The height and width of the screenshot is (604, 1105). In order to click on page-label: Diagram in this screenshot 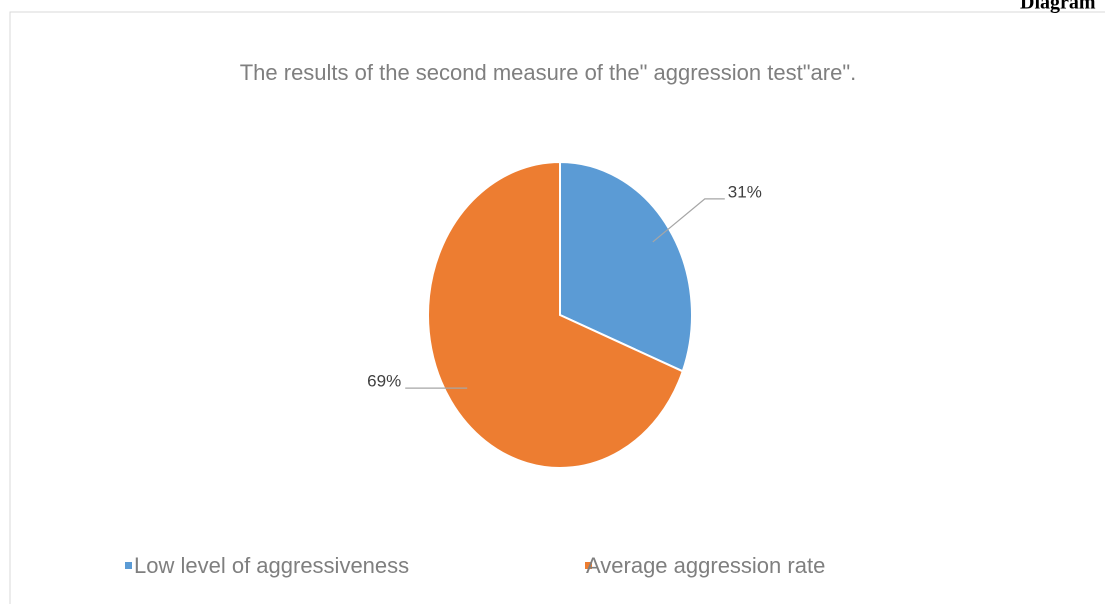, I will do `click(1058, 7)`.